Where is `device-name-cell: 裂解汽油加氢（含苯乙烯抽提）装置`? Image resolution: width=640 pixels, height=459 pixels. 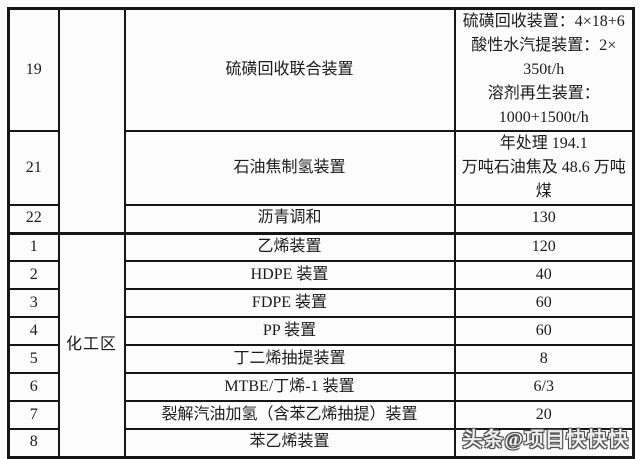
device-name-cell: 裂解汽油加氢（含苯乙烯抽提）装置 is located at coordinates (289, 415).